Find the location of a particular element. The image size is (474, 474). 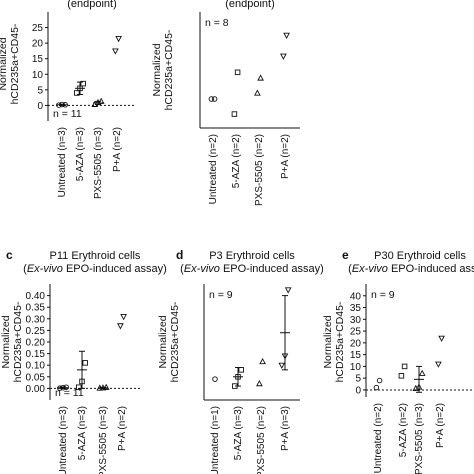

y-tick-label: 0.35 is located at coordinates (36, 308).